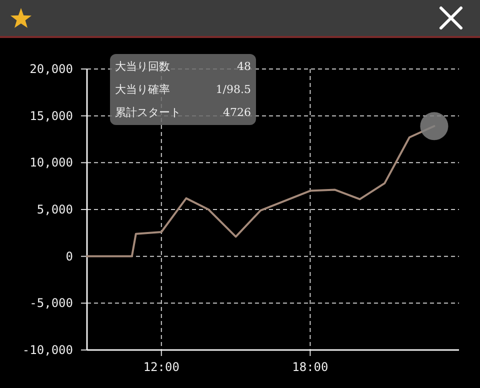 The image size is (480, 388). I want to click on y-tick-label: 10,000, so click(51, 163).